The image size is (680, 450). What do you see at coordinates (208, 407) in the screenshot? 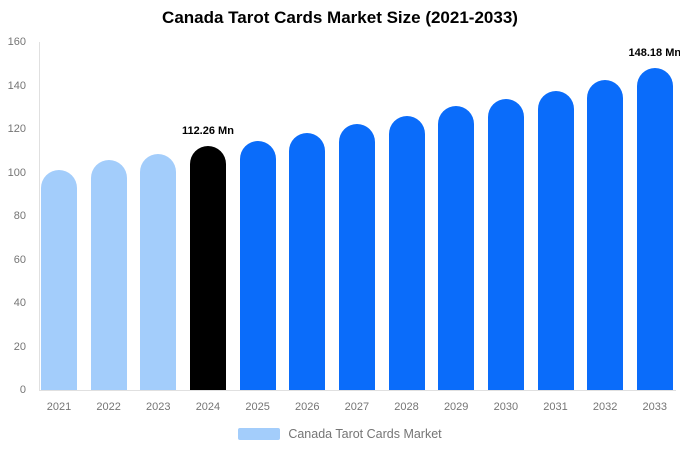
I see `x-axis-label-2024: 2024` at bounding box center [208, 407].